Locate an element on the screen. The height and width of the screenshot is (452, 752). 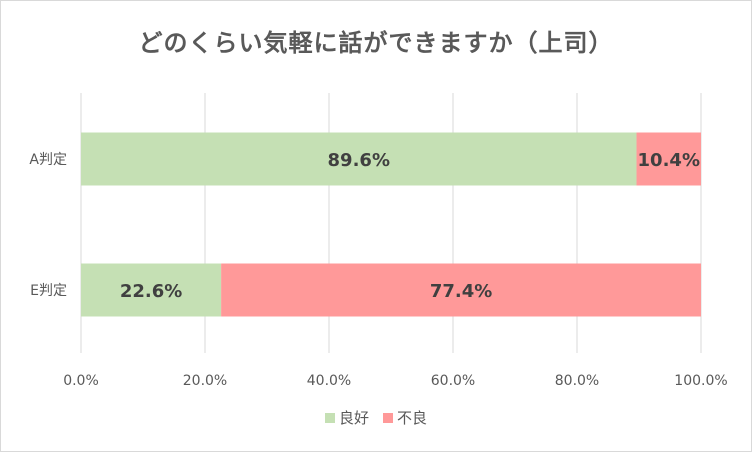
legend-item-good: 良好 is located at coordinates (346, 417).